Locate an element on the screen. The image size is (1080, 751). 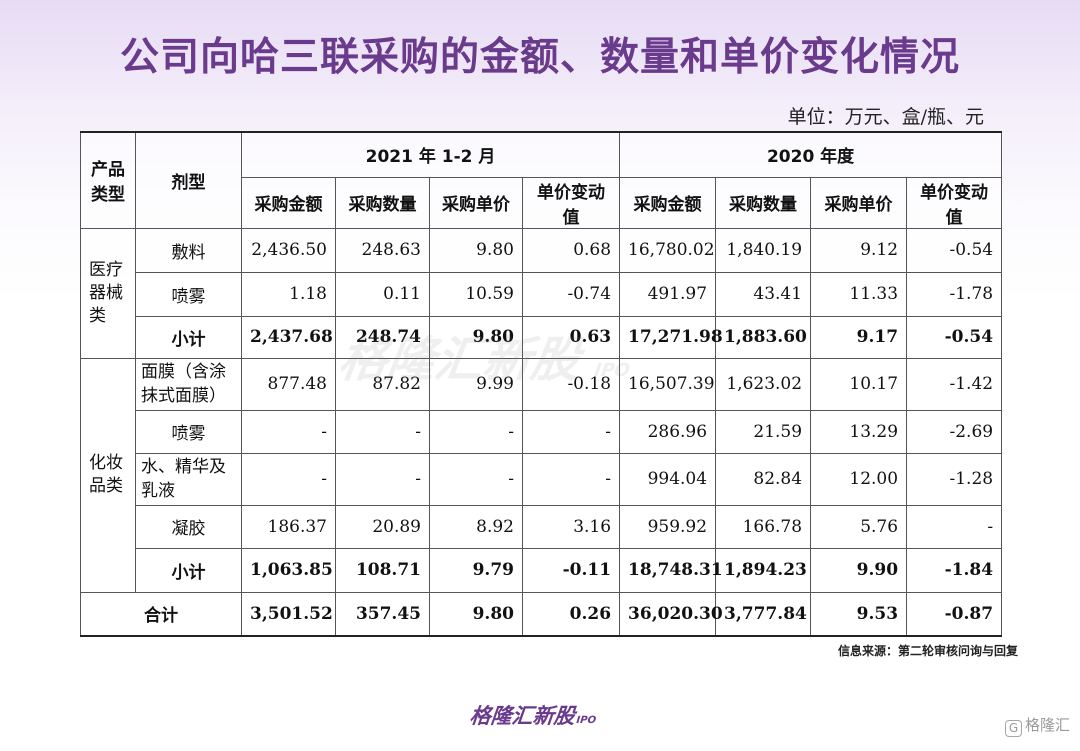
value-cell: -0.11 is located at coordinates (571, 570).